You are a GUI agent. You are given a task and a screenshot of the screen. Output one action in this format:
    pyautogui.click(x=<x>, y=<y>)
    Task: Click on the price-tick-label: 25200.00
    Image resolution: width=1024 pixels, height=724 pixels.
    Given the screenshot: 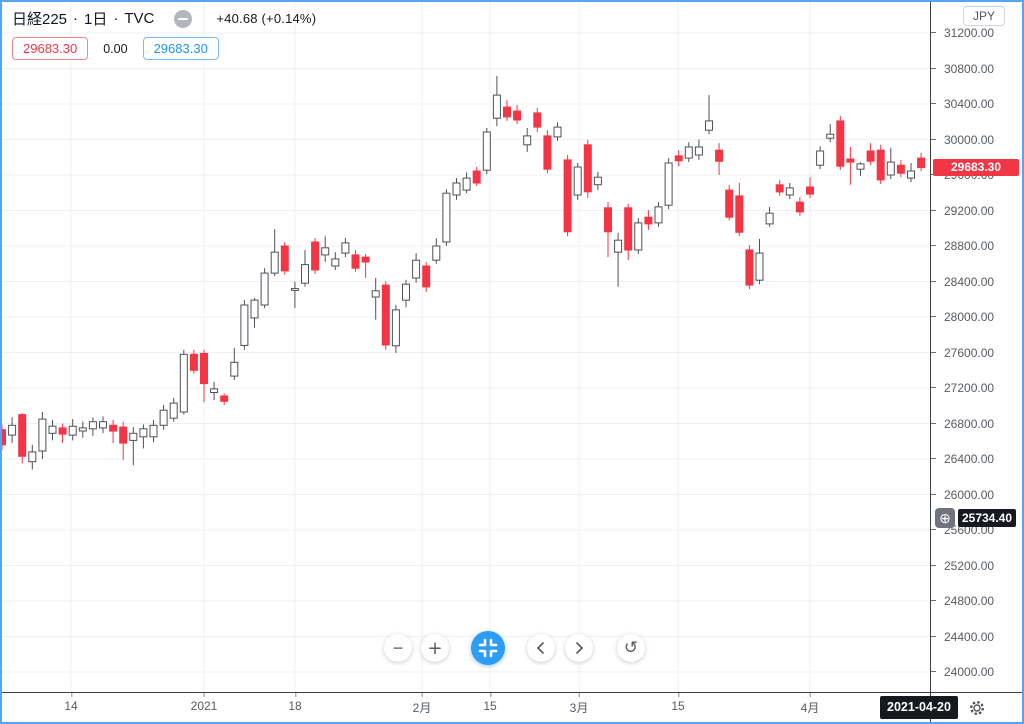 What is the action you would take?
    pyautogui.click(x=976, y=566)
    